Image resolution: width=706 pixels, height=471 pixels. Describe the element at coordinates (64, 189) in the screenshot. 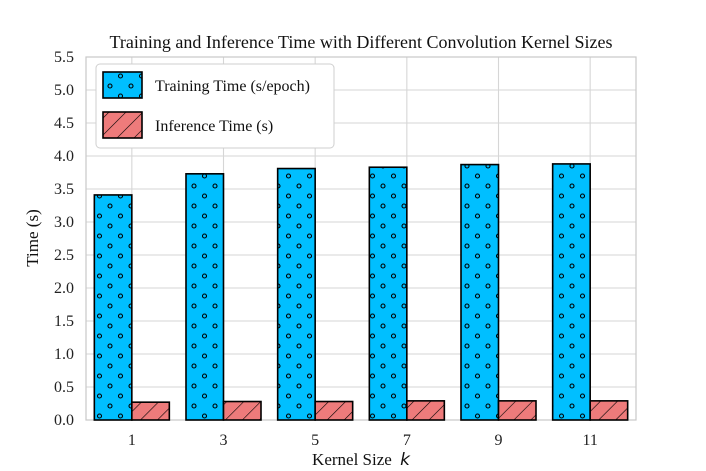

I see `y-tick-label: 3.5` at that location.